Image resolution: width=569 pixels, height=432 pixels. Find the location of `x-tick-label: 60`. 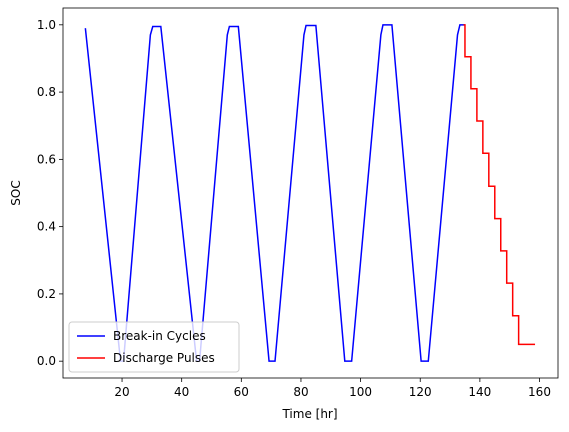

x-tick-label: 60 is located at coordinates (241, 392).